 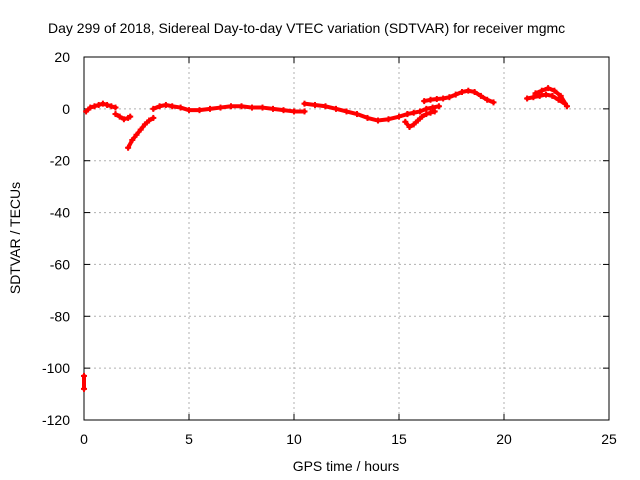 I want to click on y-tick-label: -40, so click(x=60, y=213).